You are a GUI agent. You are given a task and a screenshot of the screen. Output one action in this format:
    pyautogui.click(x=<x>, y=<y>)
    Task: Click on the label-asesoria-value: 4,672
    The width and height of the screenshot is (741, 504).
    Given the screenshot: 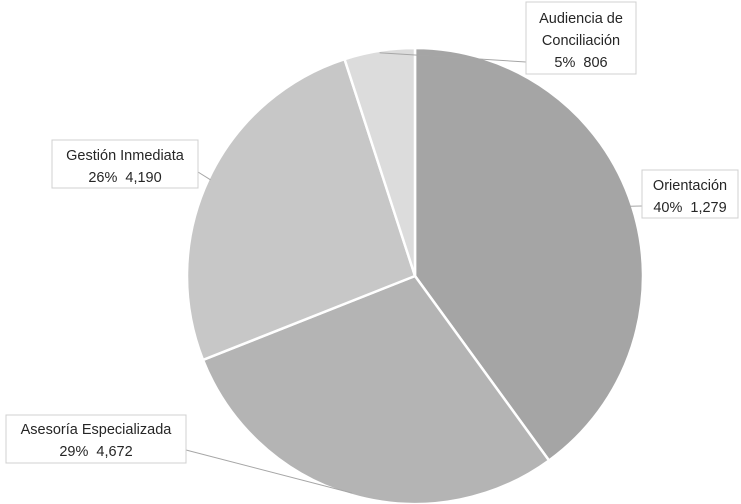 What is the action you would take?
    pyautogui.click(x=114, y=452)
    